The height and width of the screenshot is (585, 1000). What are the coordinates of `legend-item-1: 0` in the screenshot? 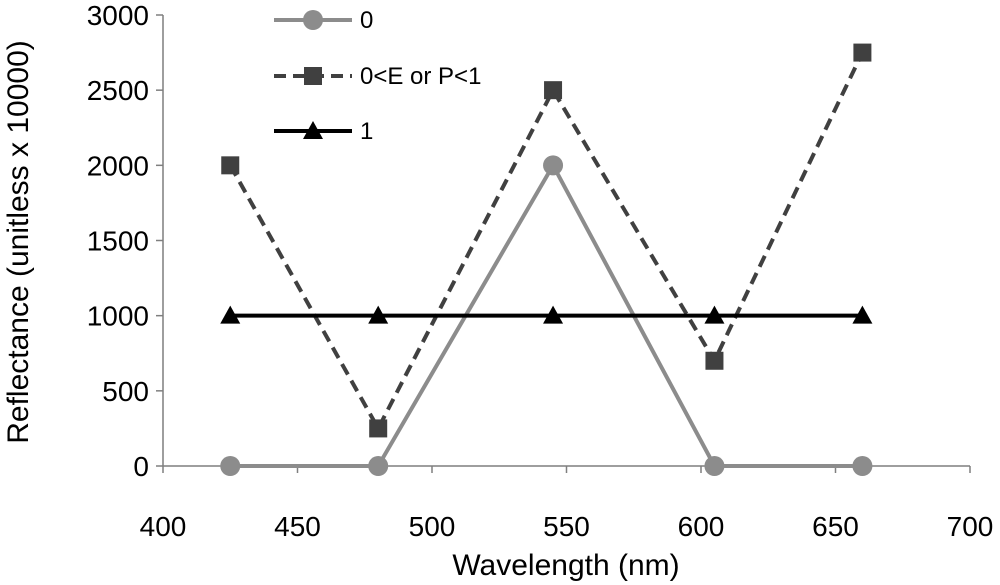 It's located at (323, 20).